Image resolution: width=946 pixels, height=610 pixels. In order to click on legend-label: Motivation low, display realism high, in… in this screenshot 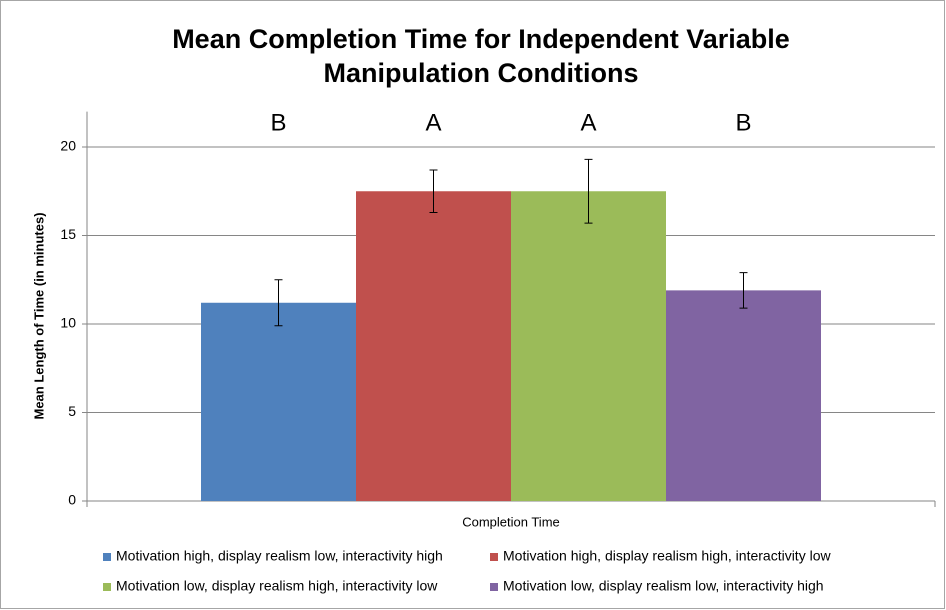, I will do `click(277, 586)`.